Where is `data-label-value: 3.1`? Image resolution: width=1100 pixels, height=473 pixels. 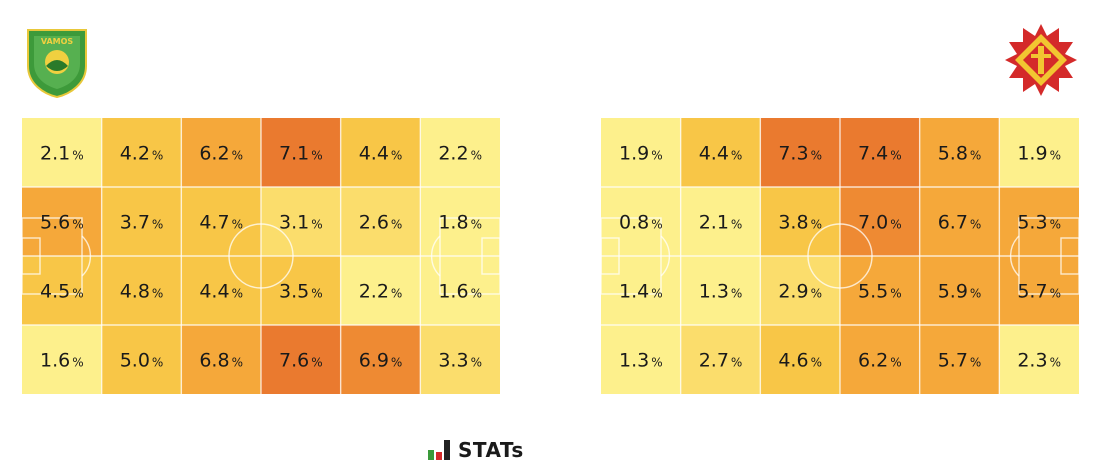
data-label-value: 3.1 is located at coordinates (294, 223).